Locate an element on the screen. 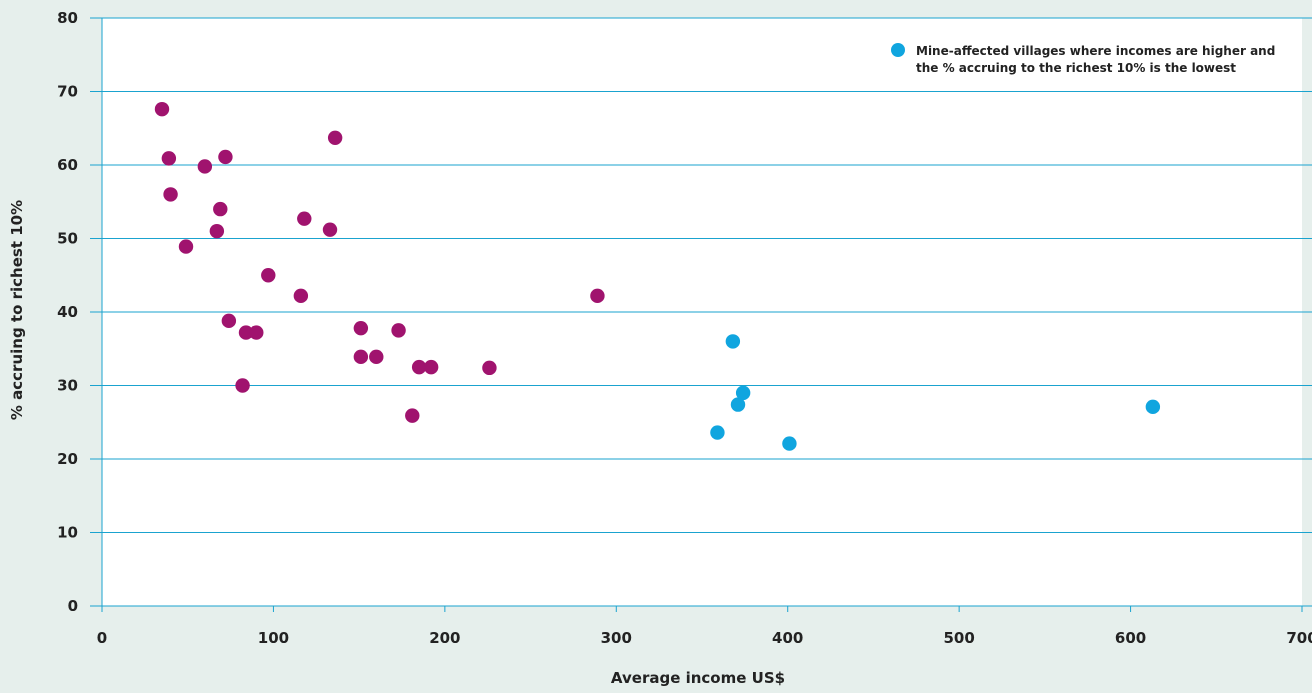  y-tick-label: 60 is located at coordinates (67, 165).